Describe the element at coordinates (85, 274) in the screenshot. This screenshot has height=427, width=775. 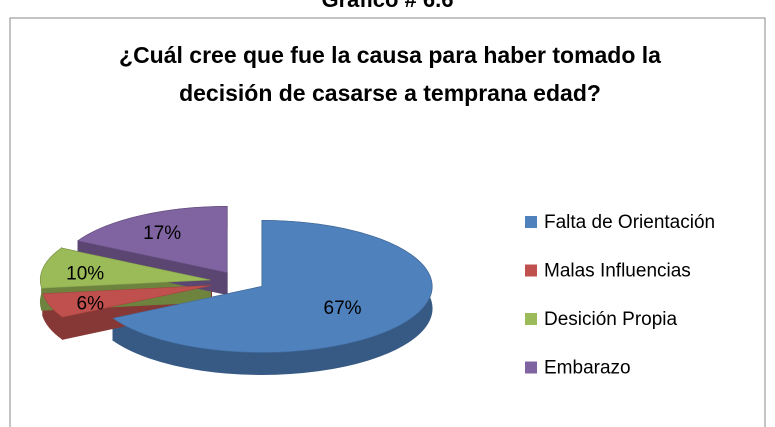
I see `data-label: 10%` at that location.